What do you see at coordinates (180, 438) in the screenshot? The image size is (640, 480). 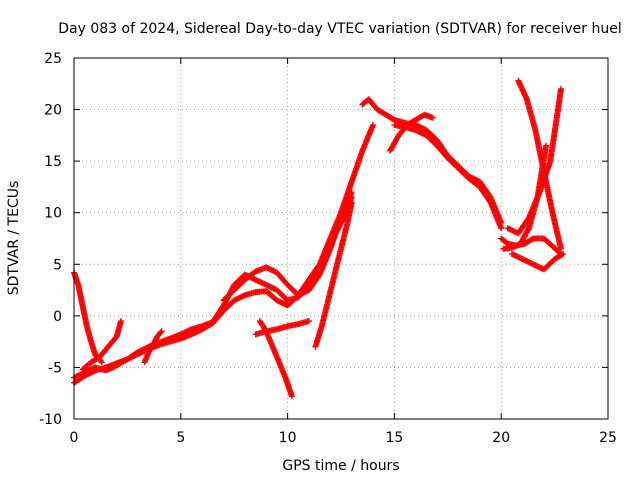 I see `x-tick-label: 5` at bounding box center [180, 438].